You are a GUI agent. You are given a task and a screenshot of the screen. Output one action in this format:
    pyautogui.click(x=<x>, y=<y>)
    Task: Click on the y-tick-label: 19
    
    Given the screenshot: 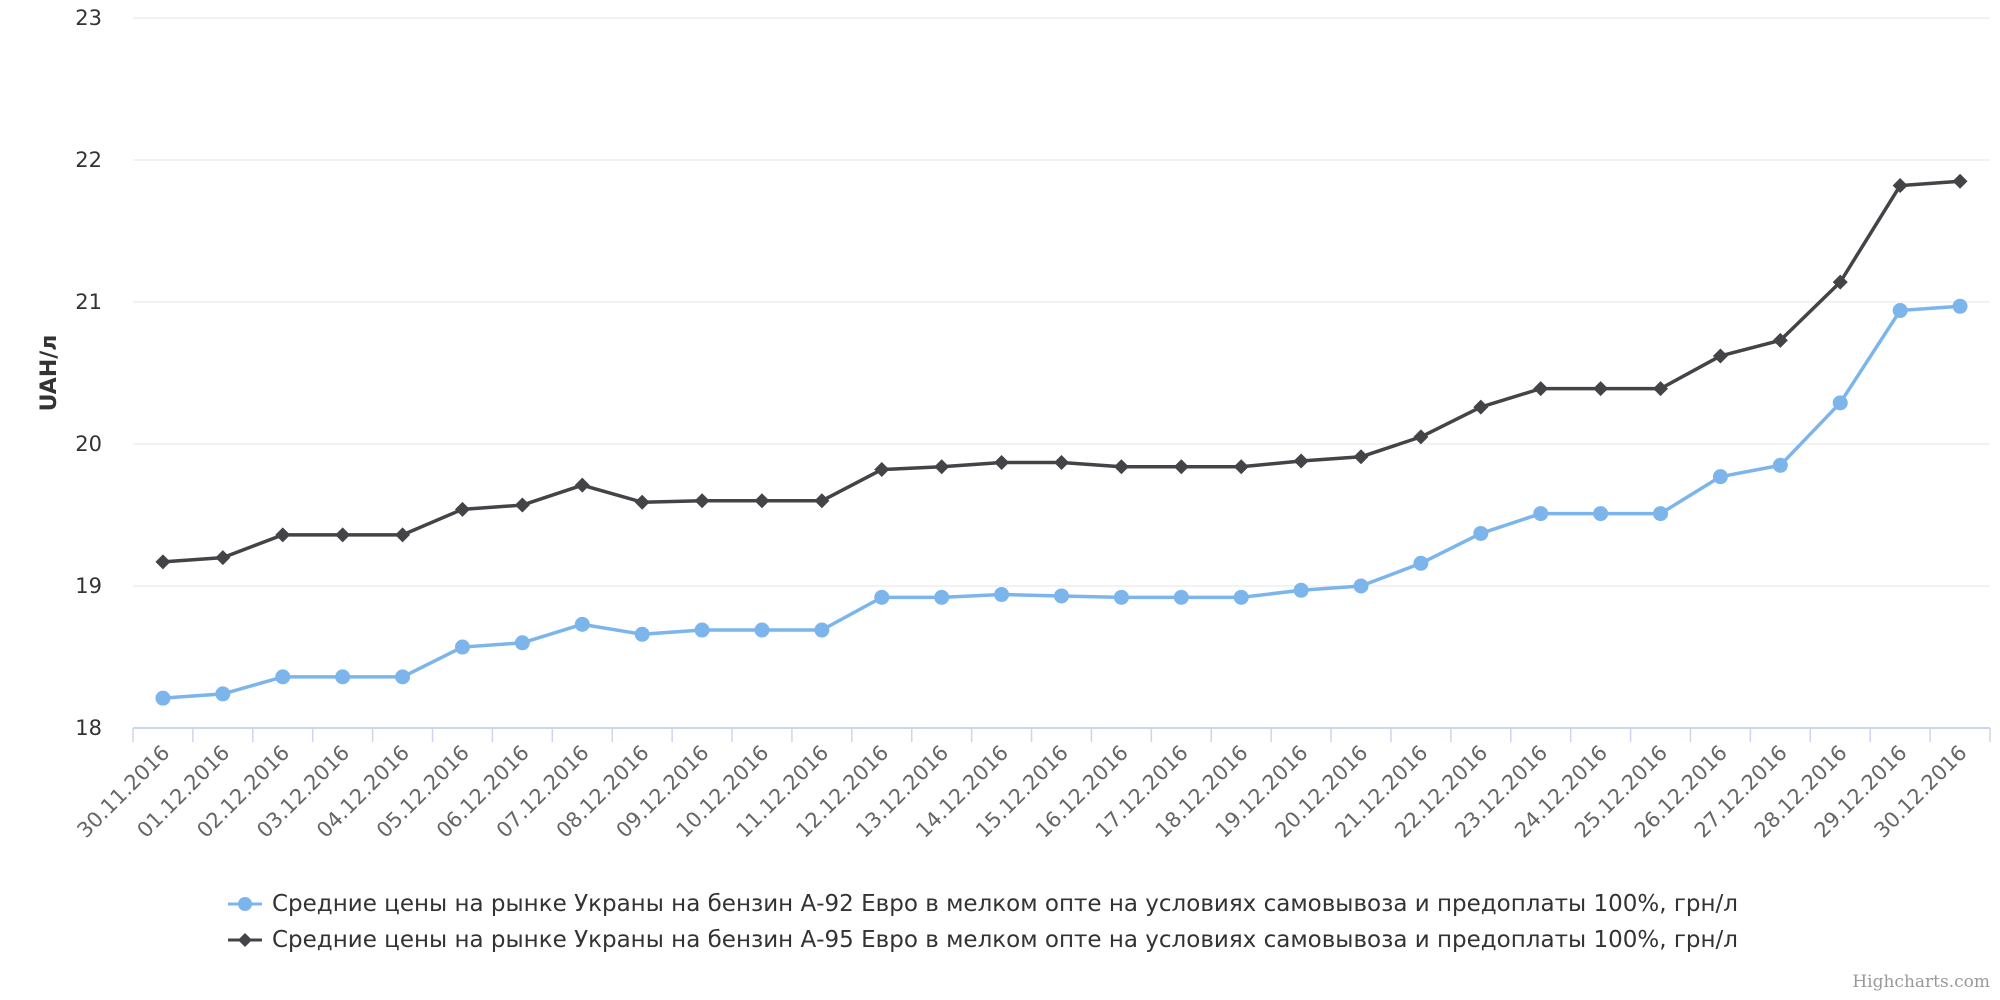 What is the action you would take?
    pyautogui.click(x=88, y=586)
    